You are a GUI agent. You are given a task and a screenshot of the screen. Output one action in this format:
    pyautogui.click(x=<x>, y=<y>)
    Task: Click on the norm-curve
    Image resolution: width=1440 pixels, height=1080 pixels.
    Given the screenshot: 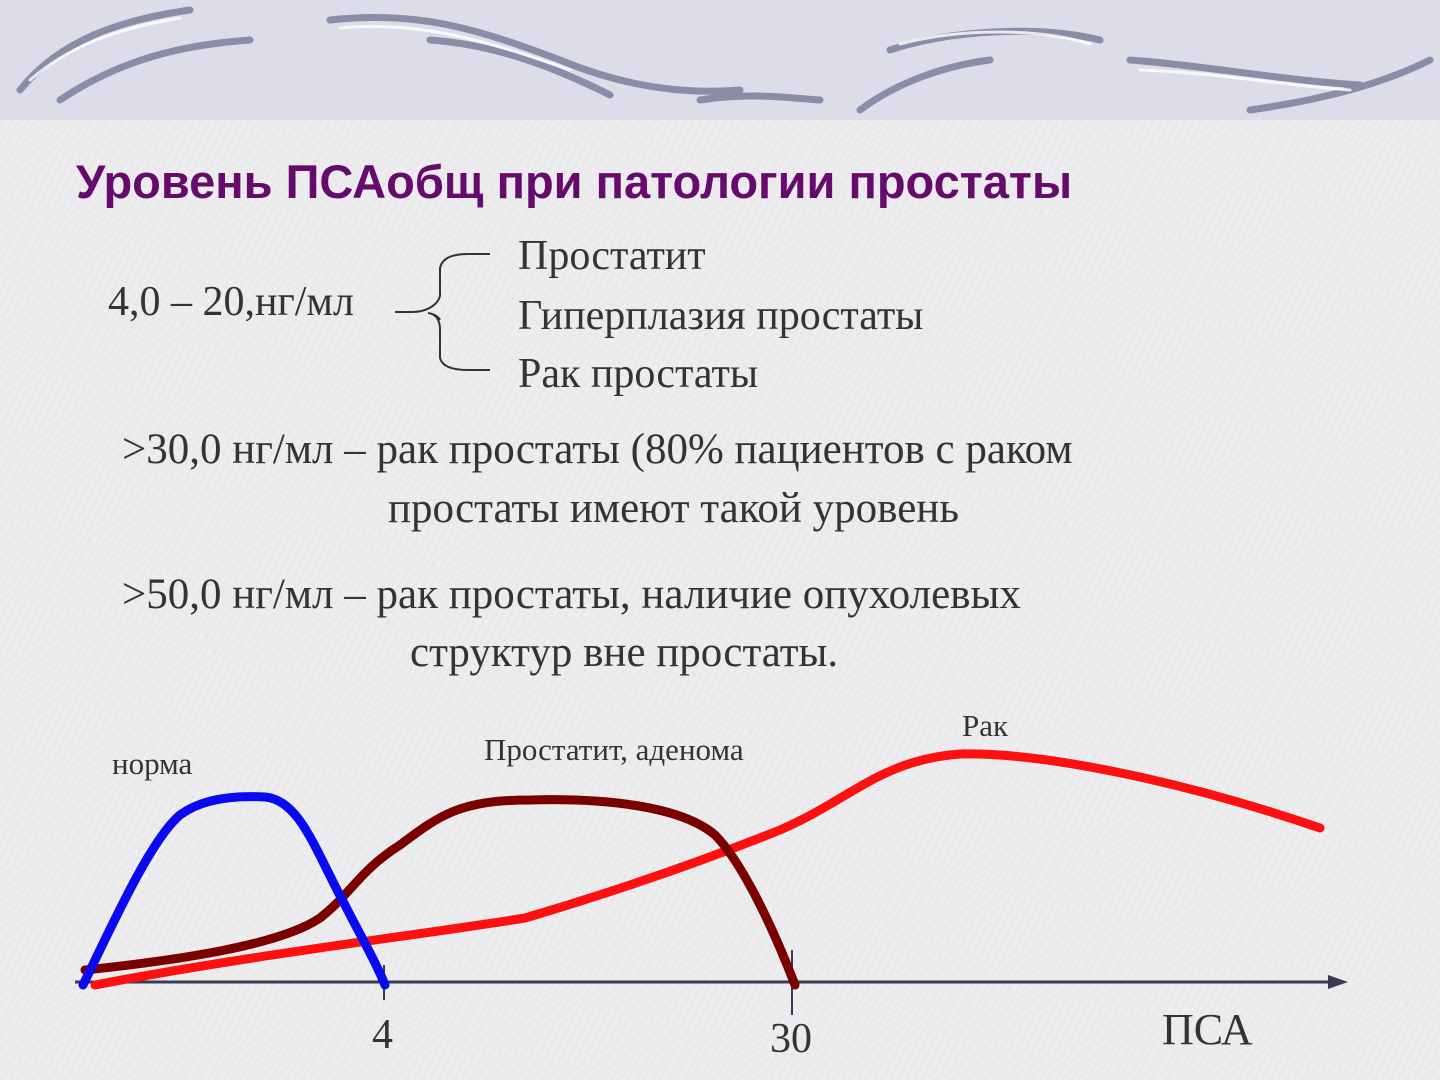 What is the action you would take?
    pyautogui.click(x=234, y=891)
    